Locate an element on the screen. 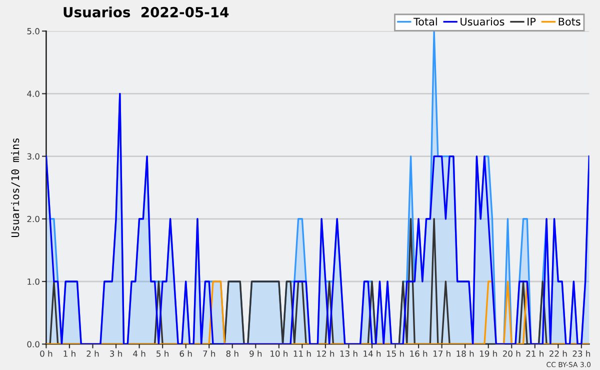 This screenshot has height=370, width=600. y-axis-title: Usuarios/10 mins is located at coordinates (15, 188).